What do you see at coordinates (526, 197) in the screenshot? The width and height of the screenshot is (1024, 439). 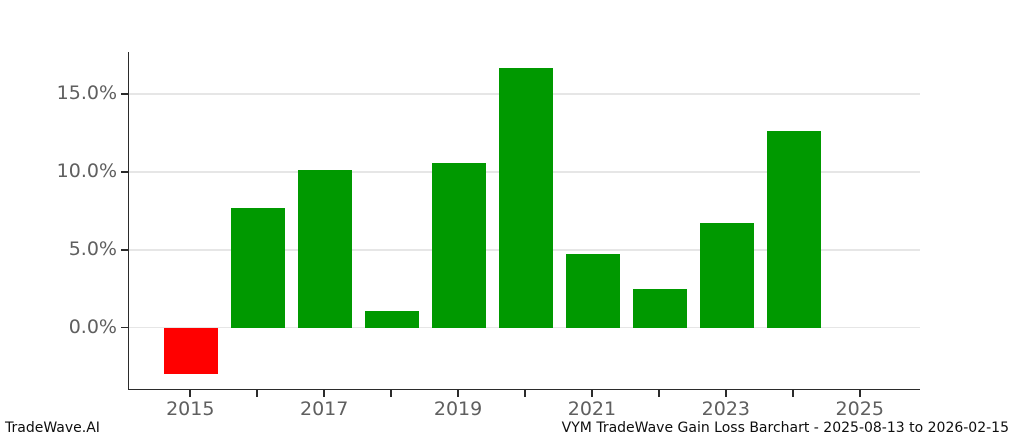 I see `bar-2020` at bounding box center [526, 197].